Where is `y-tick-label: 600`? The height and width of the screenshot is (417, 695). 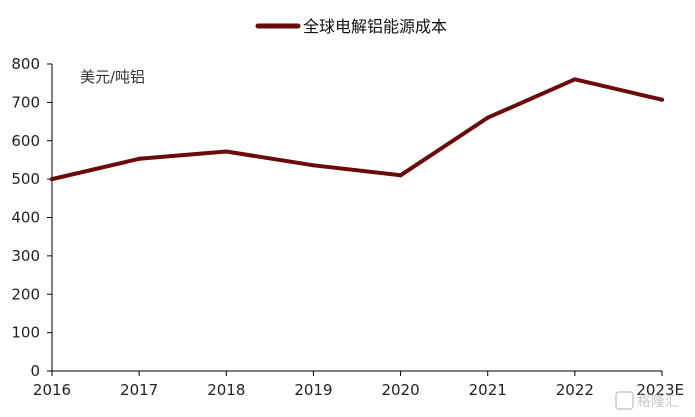 y-tick-label: 600 is located at coordinates (25, 141).